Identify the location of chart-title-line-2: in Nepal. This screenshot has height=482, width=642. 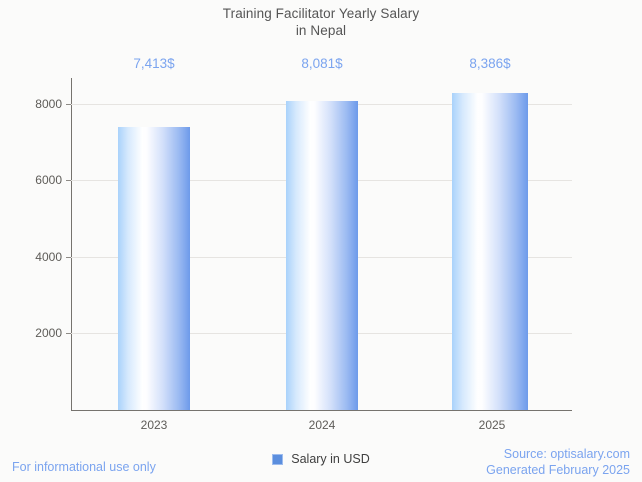
(321, 30).